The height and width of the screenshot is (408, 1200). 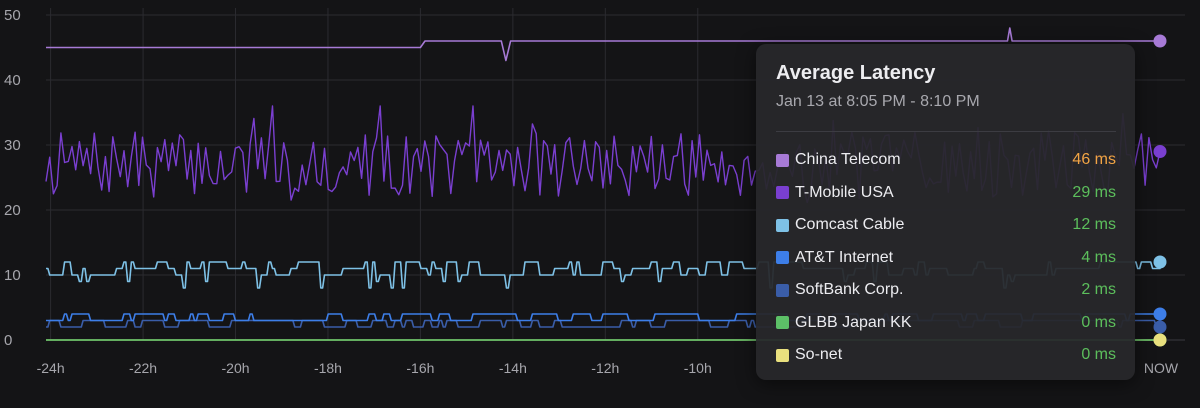 I want to click on legend-row: AT&T Internet 4 ms, so click(x=946, y=258).